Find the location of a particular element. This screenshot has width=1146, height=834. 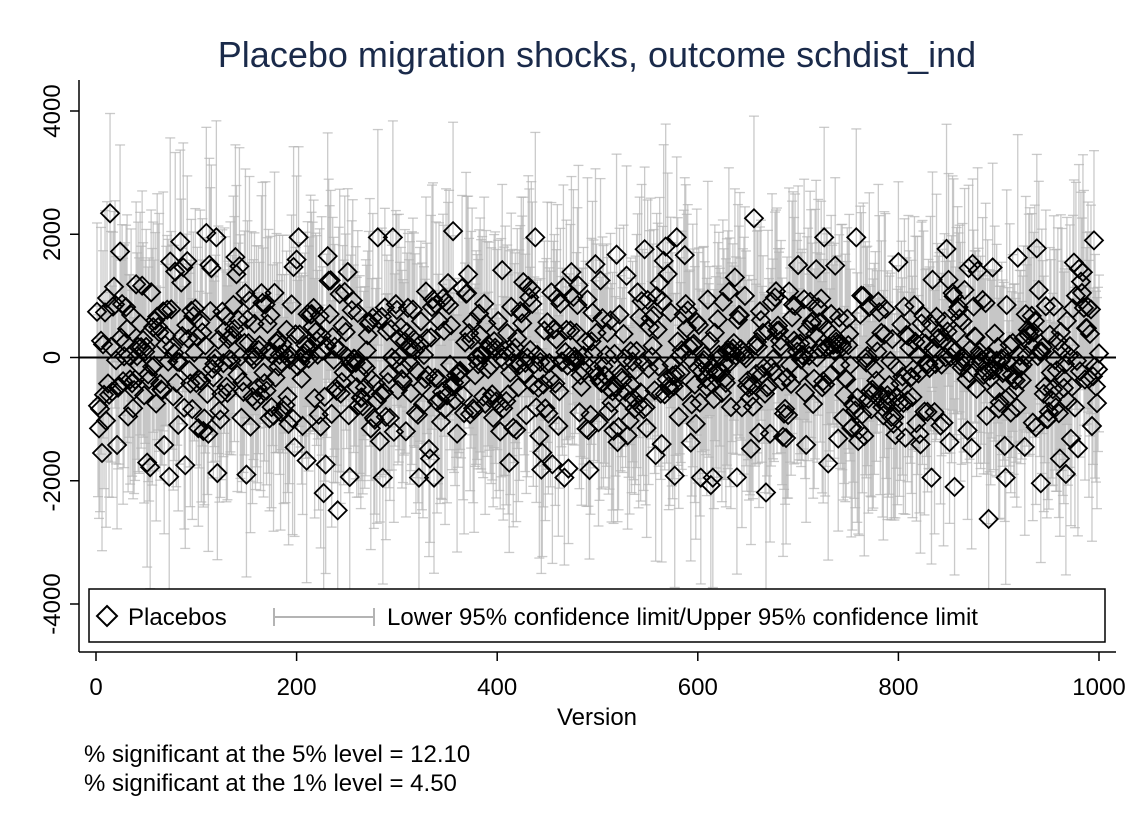

note-1pct: % significant at the 1% level = 4.50 is located at coordinates (270, 783).